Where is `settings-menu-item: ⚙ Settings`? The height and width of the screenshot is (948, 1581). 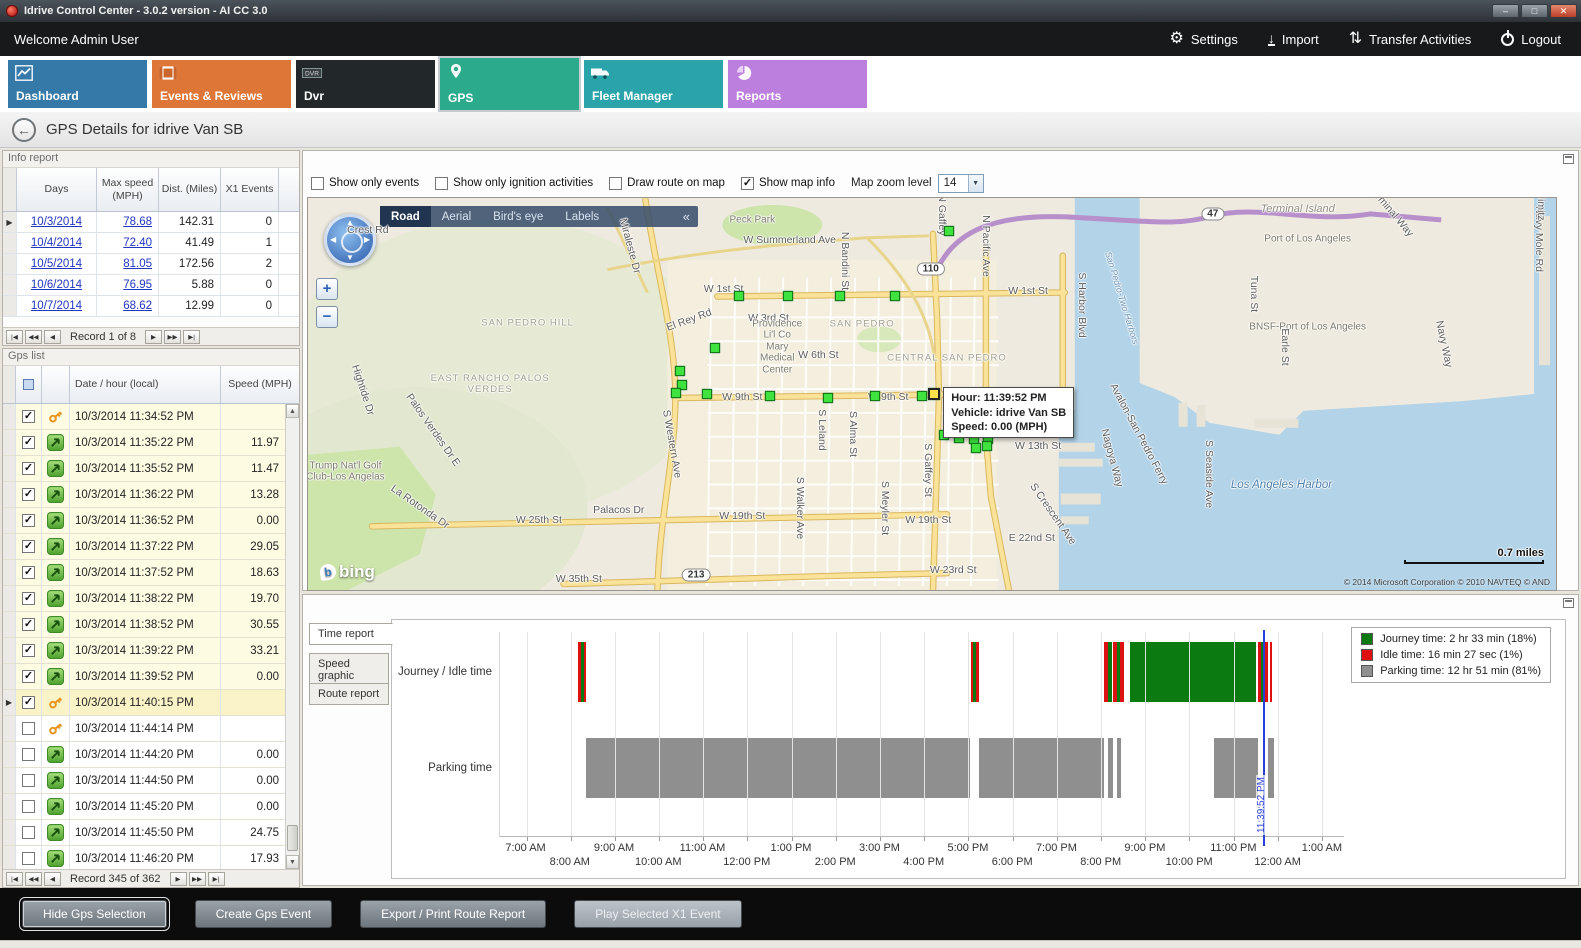
settings-menu-item: ⚙ Settings is located at coordinates (1204, 39).